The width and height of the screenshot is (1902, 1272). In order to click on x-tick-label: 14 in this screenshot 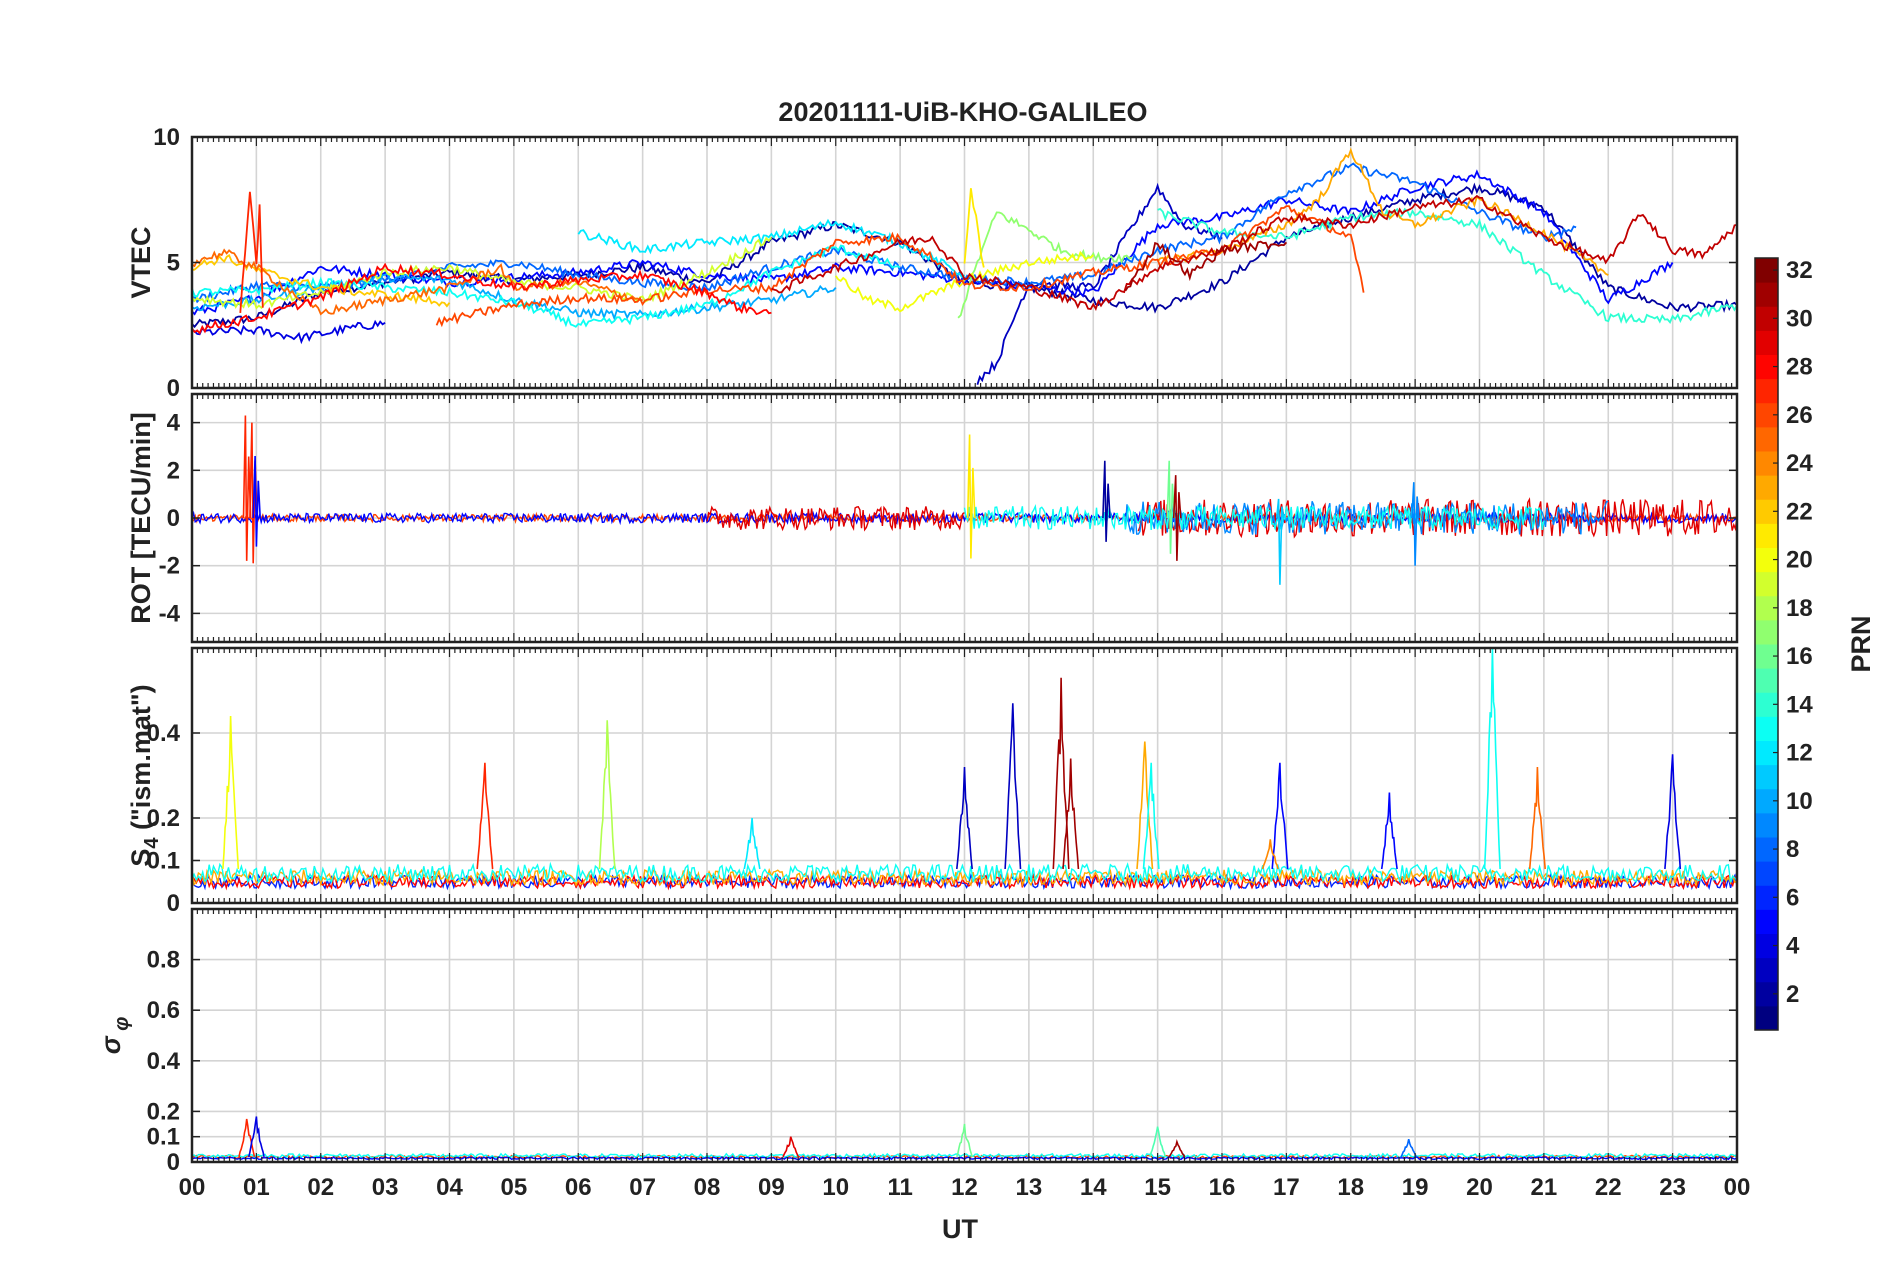, I will do `click(1093, 1187)`.